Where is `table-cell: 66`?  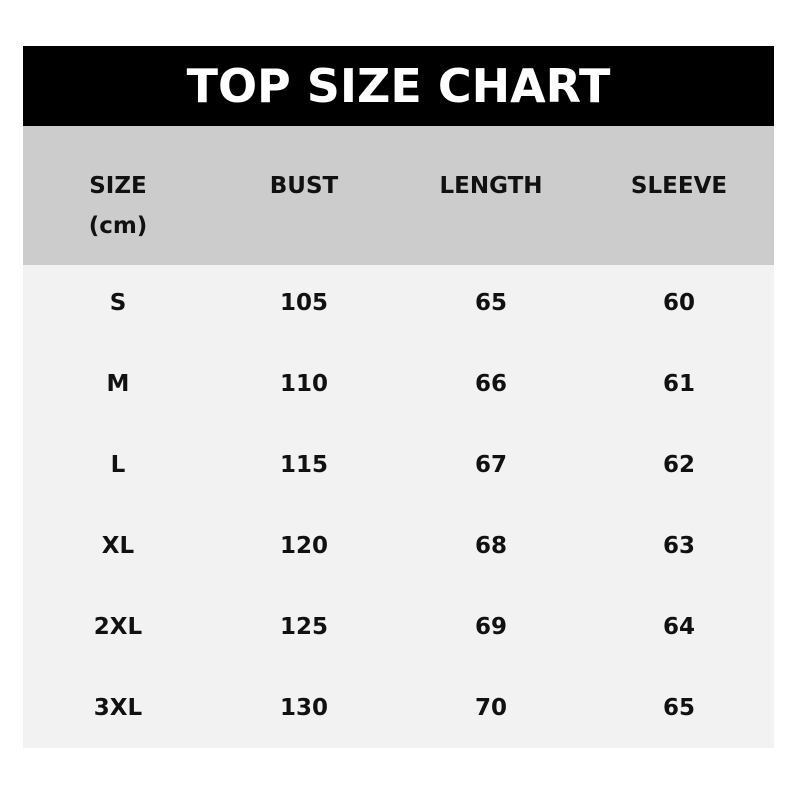
table-cell: 66 is located at coordinates (490, 384).